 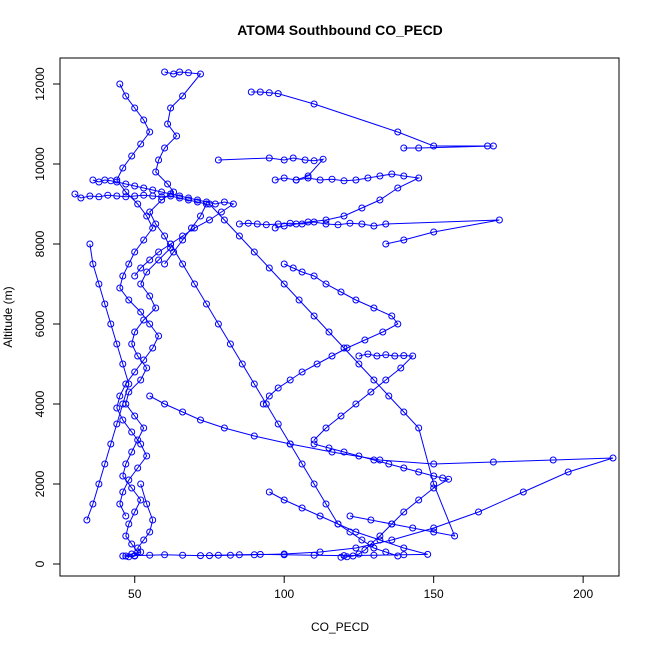 What do you see at coordinates (330, 334) in the screenshot?
I see `series-9-line` at bounding box center [330, 334].